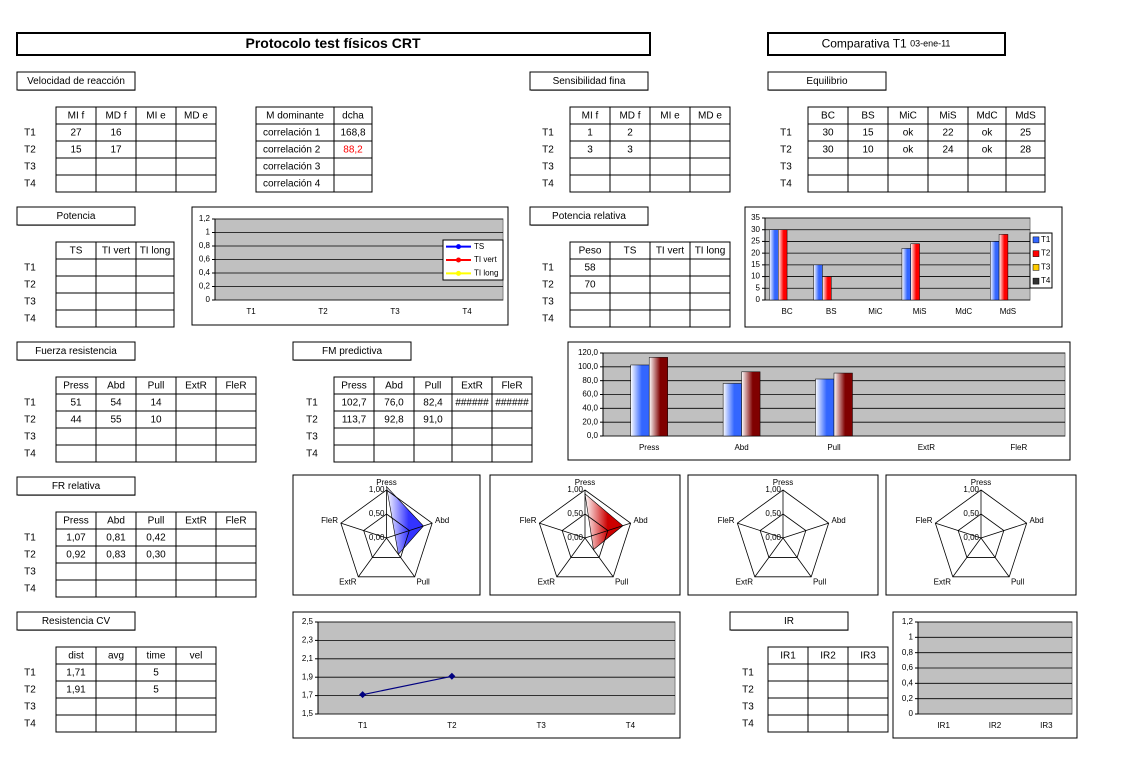  I want to click on cell-text: 5, so click(156, 690).